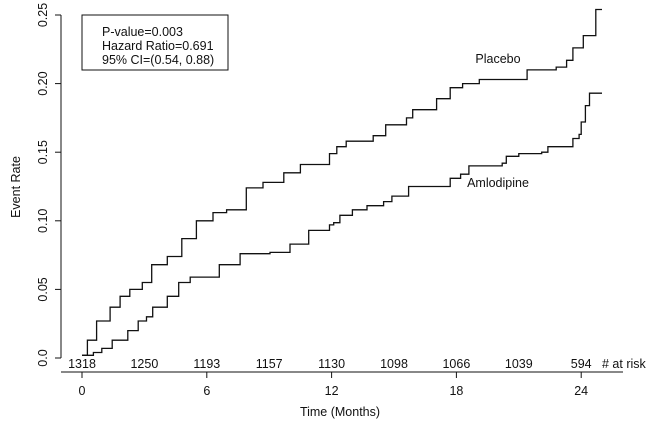  I want to click on y-tick-label: 0.15, so click(43, 152).